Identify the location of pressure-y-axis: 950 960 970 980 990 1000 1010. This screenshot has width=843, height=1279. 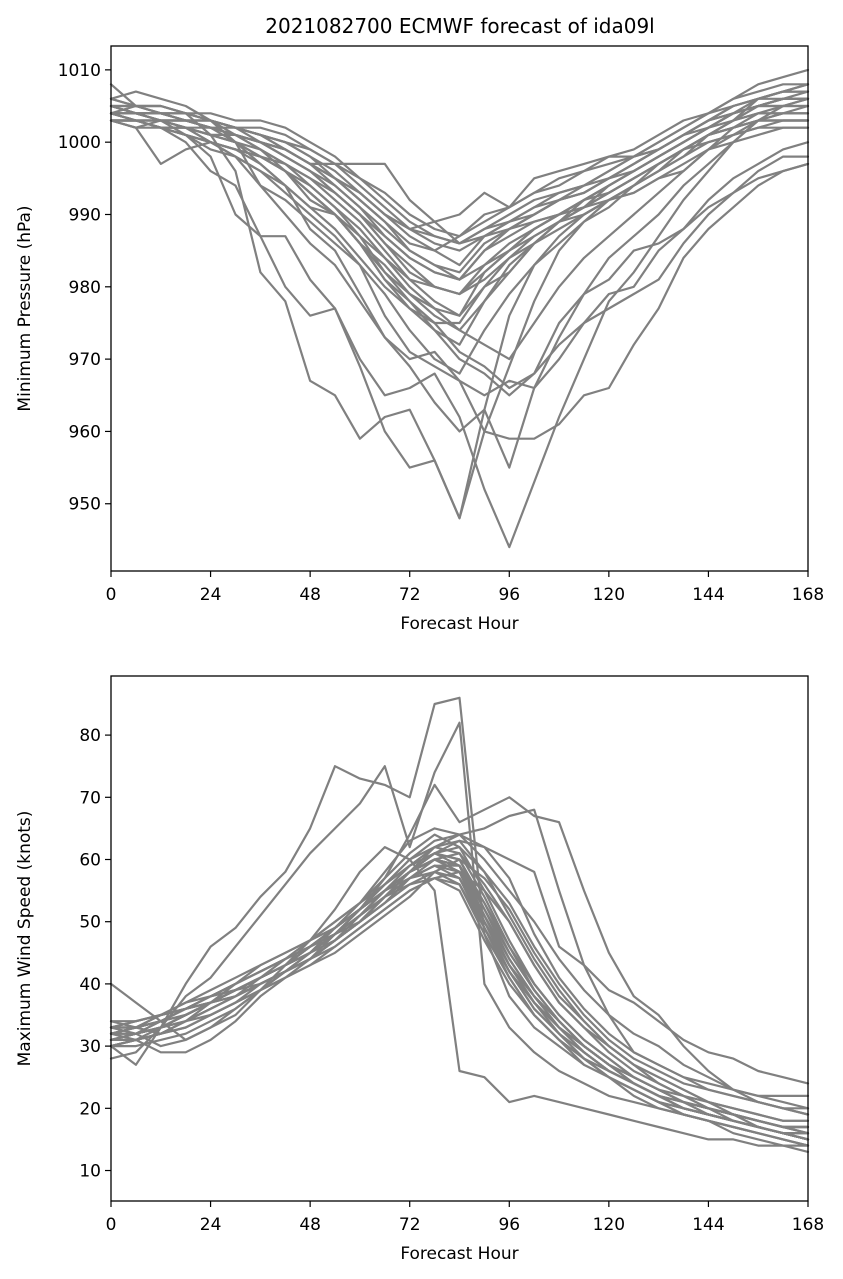
(84, 288).